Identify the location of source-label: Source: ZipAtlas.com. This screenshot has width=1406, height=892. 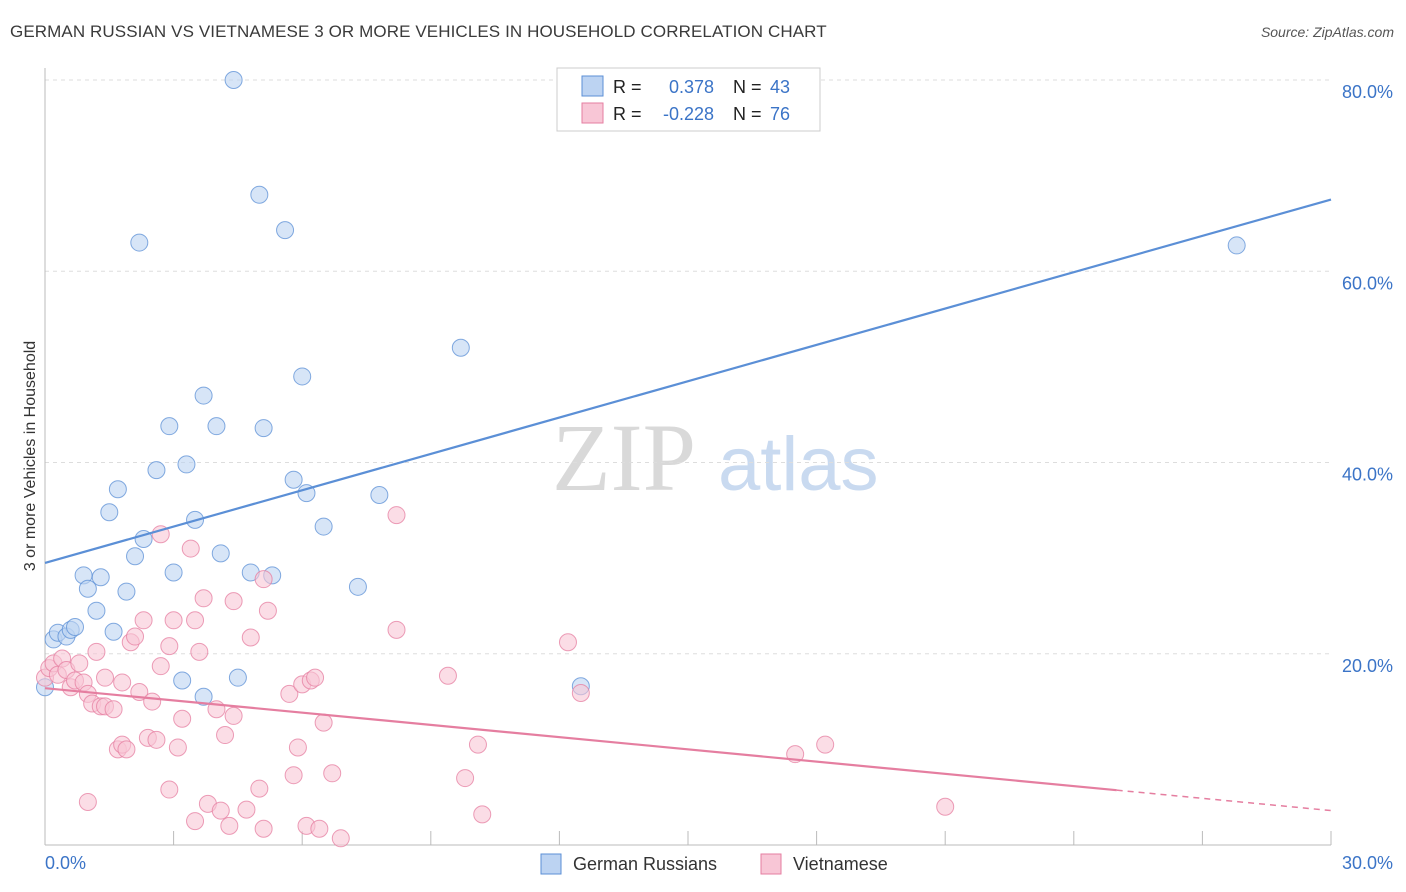
(1327, 32).